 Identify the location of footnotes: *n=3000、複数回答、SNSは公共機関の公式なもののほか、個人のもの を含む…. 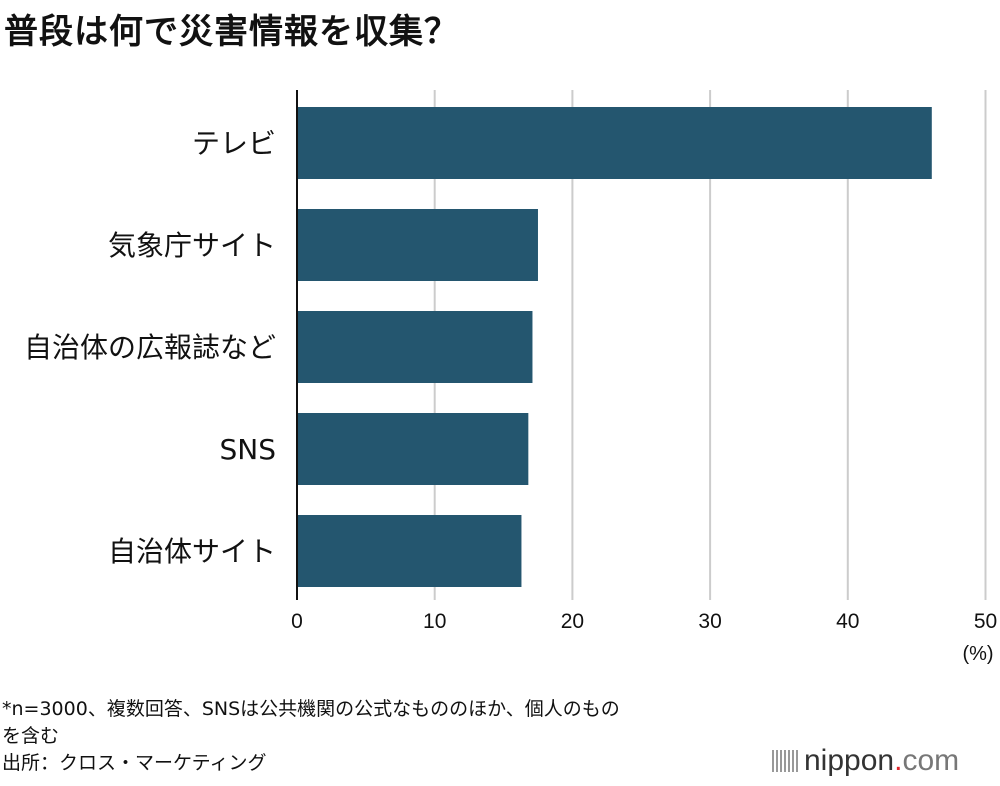
(311, 736).